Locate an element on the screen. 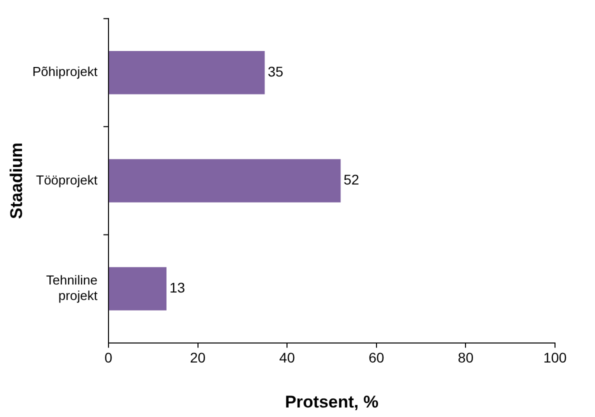  data-label: 35 is located at coordinates (276, 71).